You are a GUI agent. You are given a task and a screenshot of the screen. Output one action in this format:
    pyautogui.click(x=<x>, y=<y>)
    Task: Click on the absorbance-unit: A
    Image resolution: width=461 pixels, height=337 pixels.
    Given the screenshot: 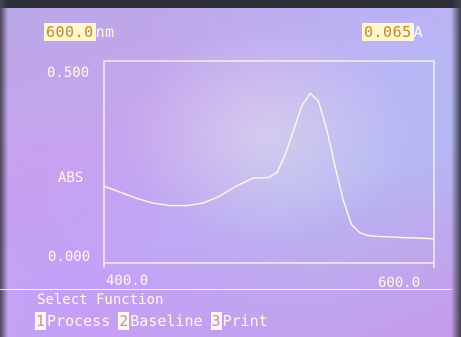 What is the action you would take?
    pyautogui.click(x=418, y=32)
    